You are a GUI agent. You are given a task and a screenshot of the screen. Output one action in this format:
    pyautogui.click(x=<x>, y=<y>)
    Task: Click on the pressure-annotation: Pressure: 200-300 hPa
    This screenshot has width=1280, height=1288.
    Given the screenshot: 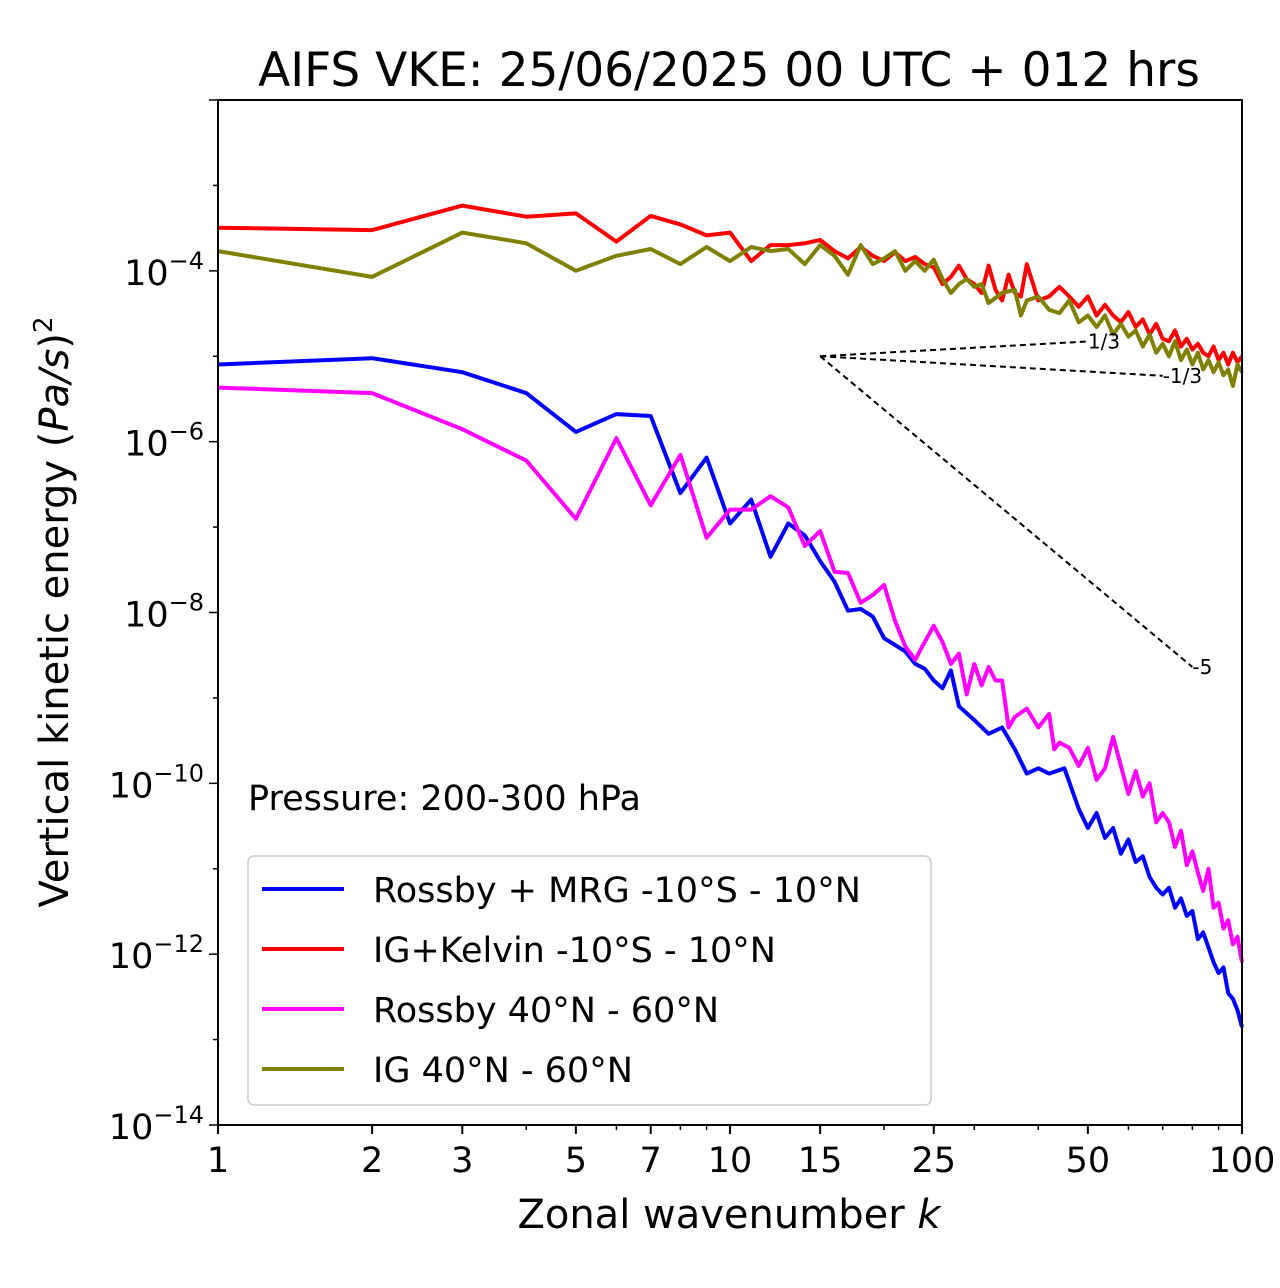 What is the action you would take?
    pyautogui.click(x=444, y=799)
    